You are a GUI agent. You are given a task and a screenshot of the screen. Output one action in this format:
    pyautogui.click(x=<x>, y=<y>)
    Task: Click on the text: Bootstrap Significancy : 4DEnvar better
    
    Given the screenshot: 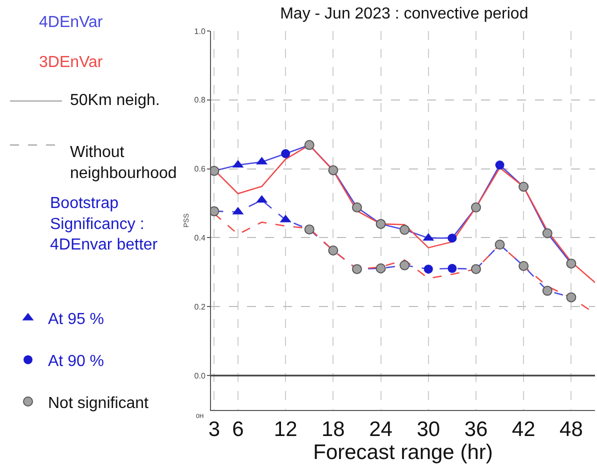 What is the action you would take?
    pyautogui.click(x=104, y=224)
    